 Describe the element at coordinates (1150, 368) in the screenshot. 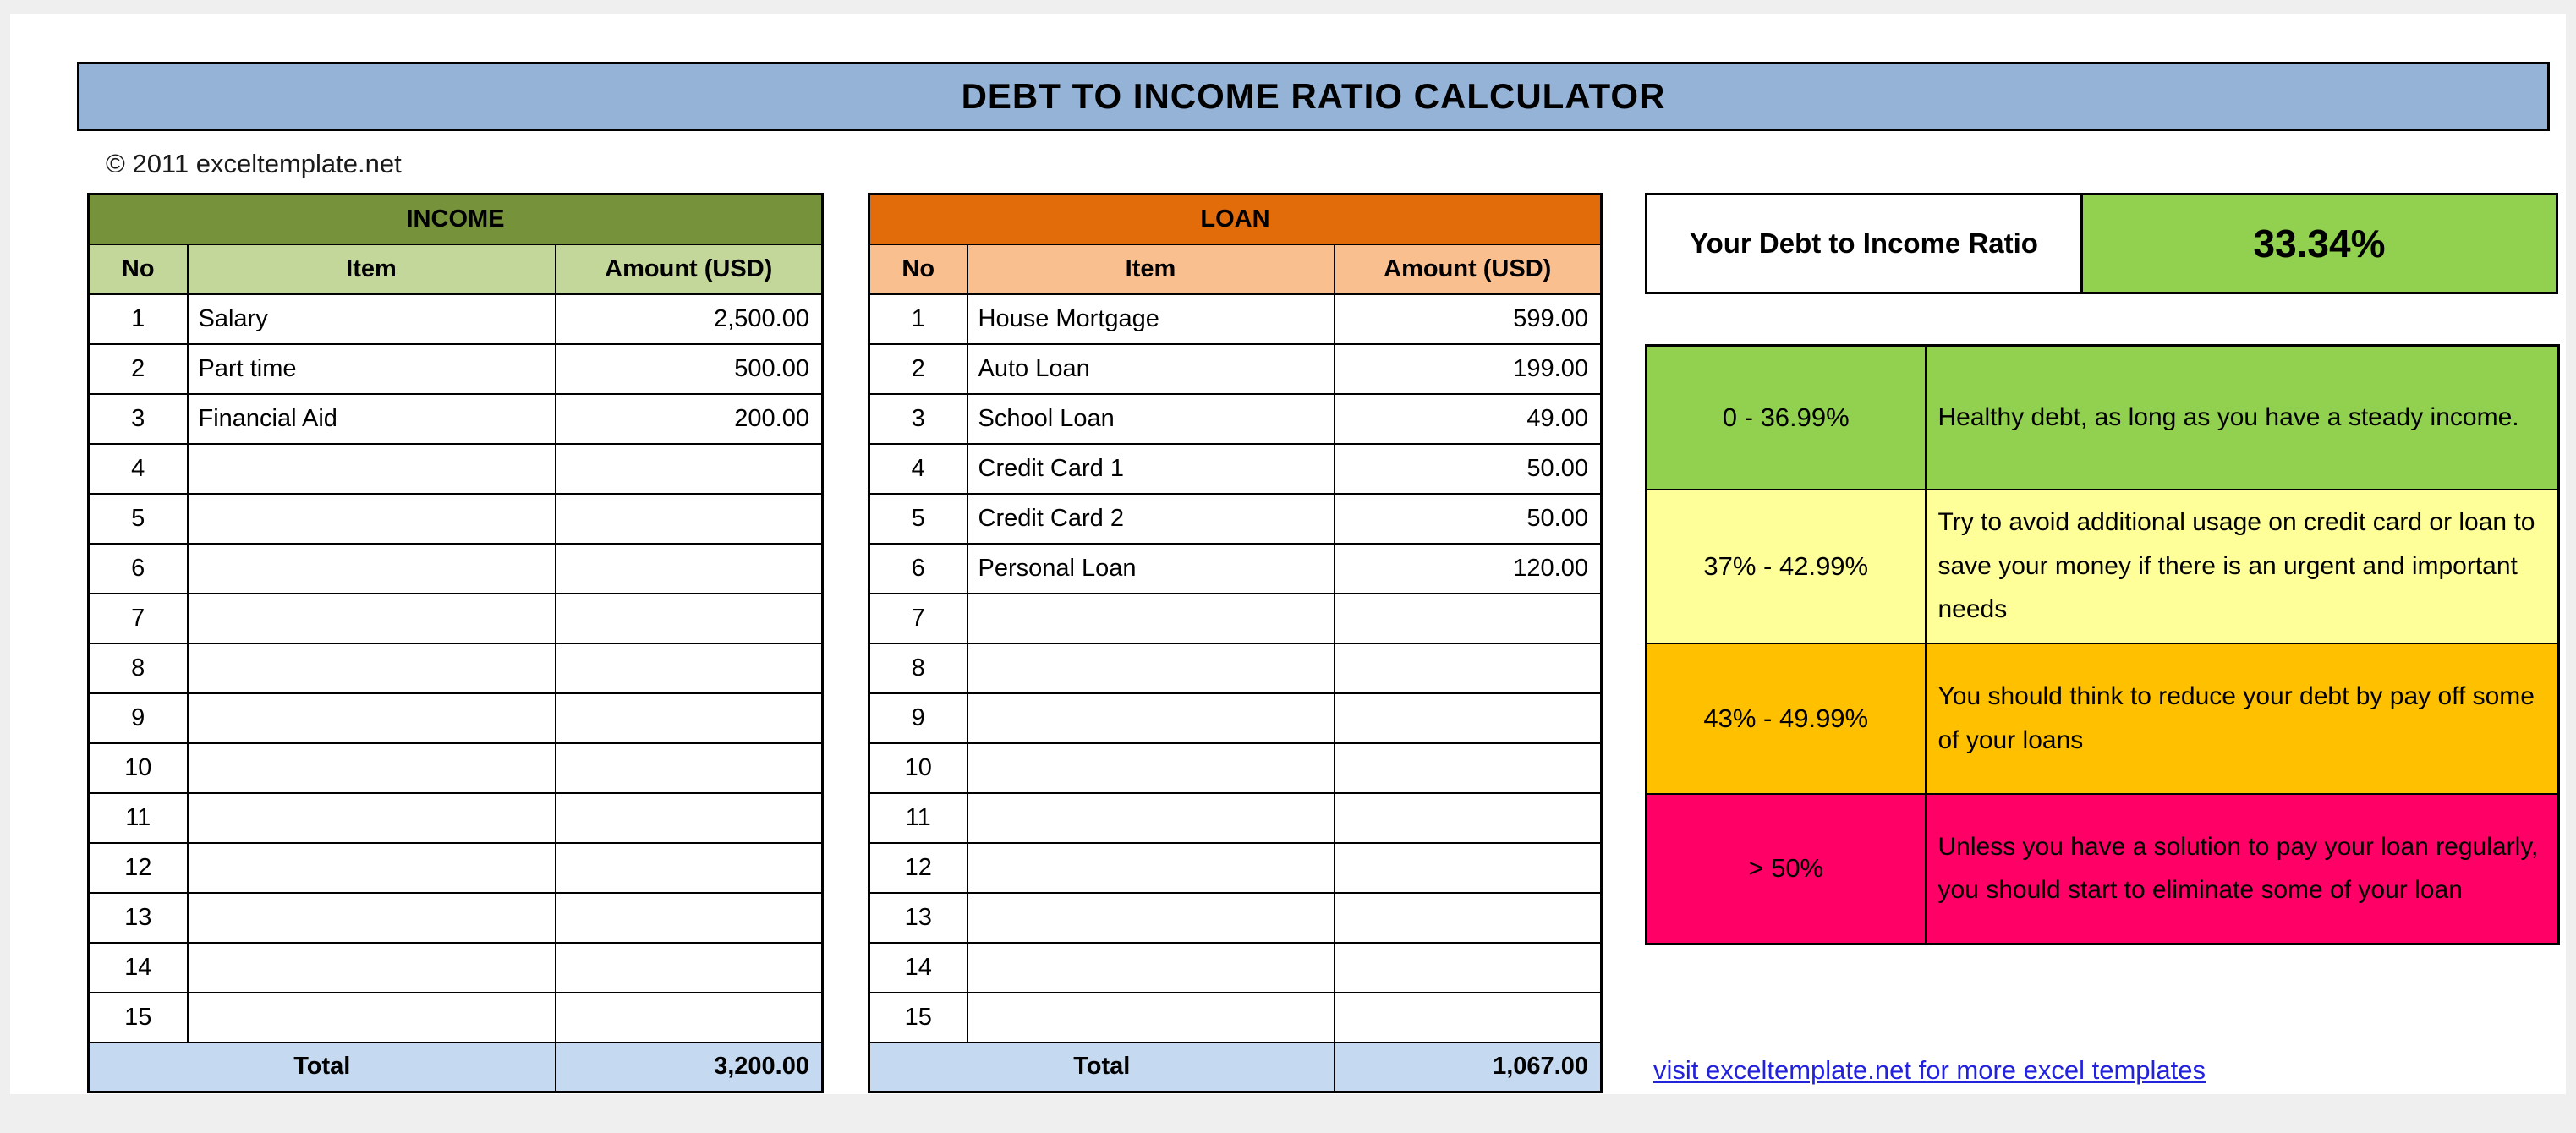

I see `item-cell: Auto Loan` at that location.